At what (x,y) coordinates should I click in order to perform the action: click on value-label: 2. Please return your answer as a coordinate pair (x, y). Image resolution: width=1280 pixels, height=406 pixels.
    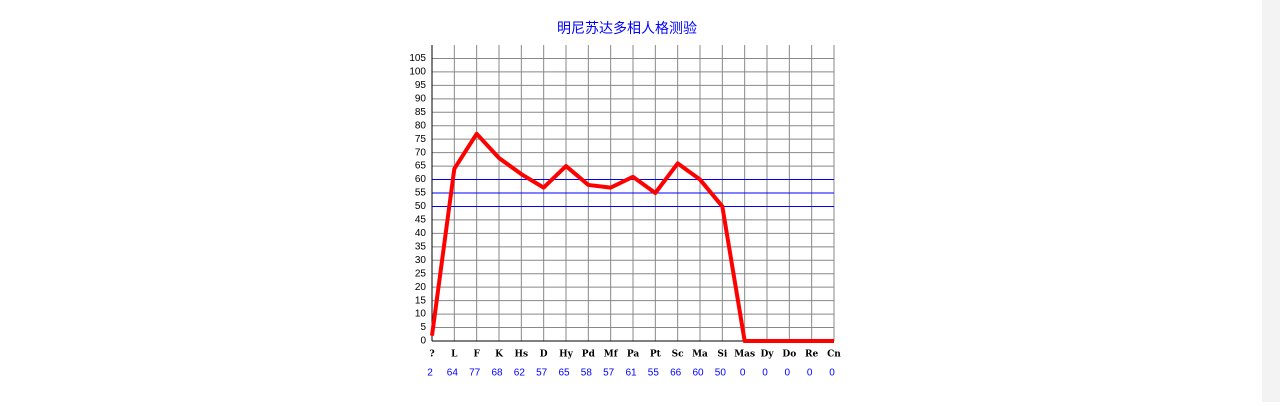
    Looking at the image, I should click on (430, 373).